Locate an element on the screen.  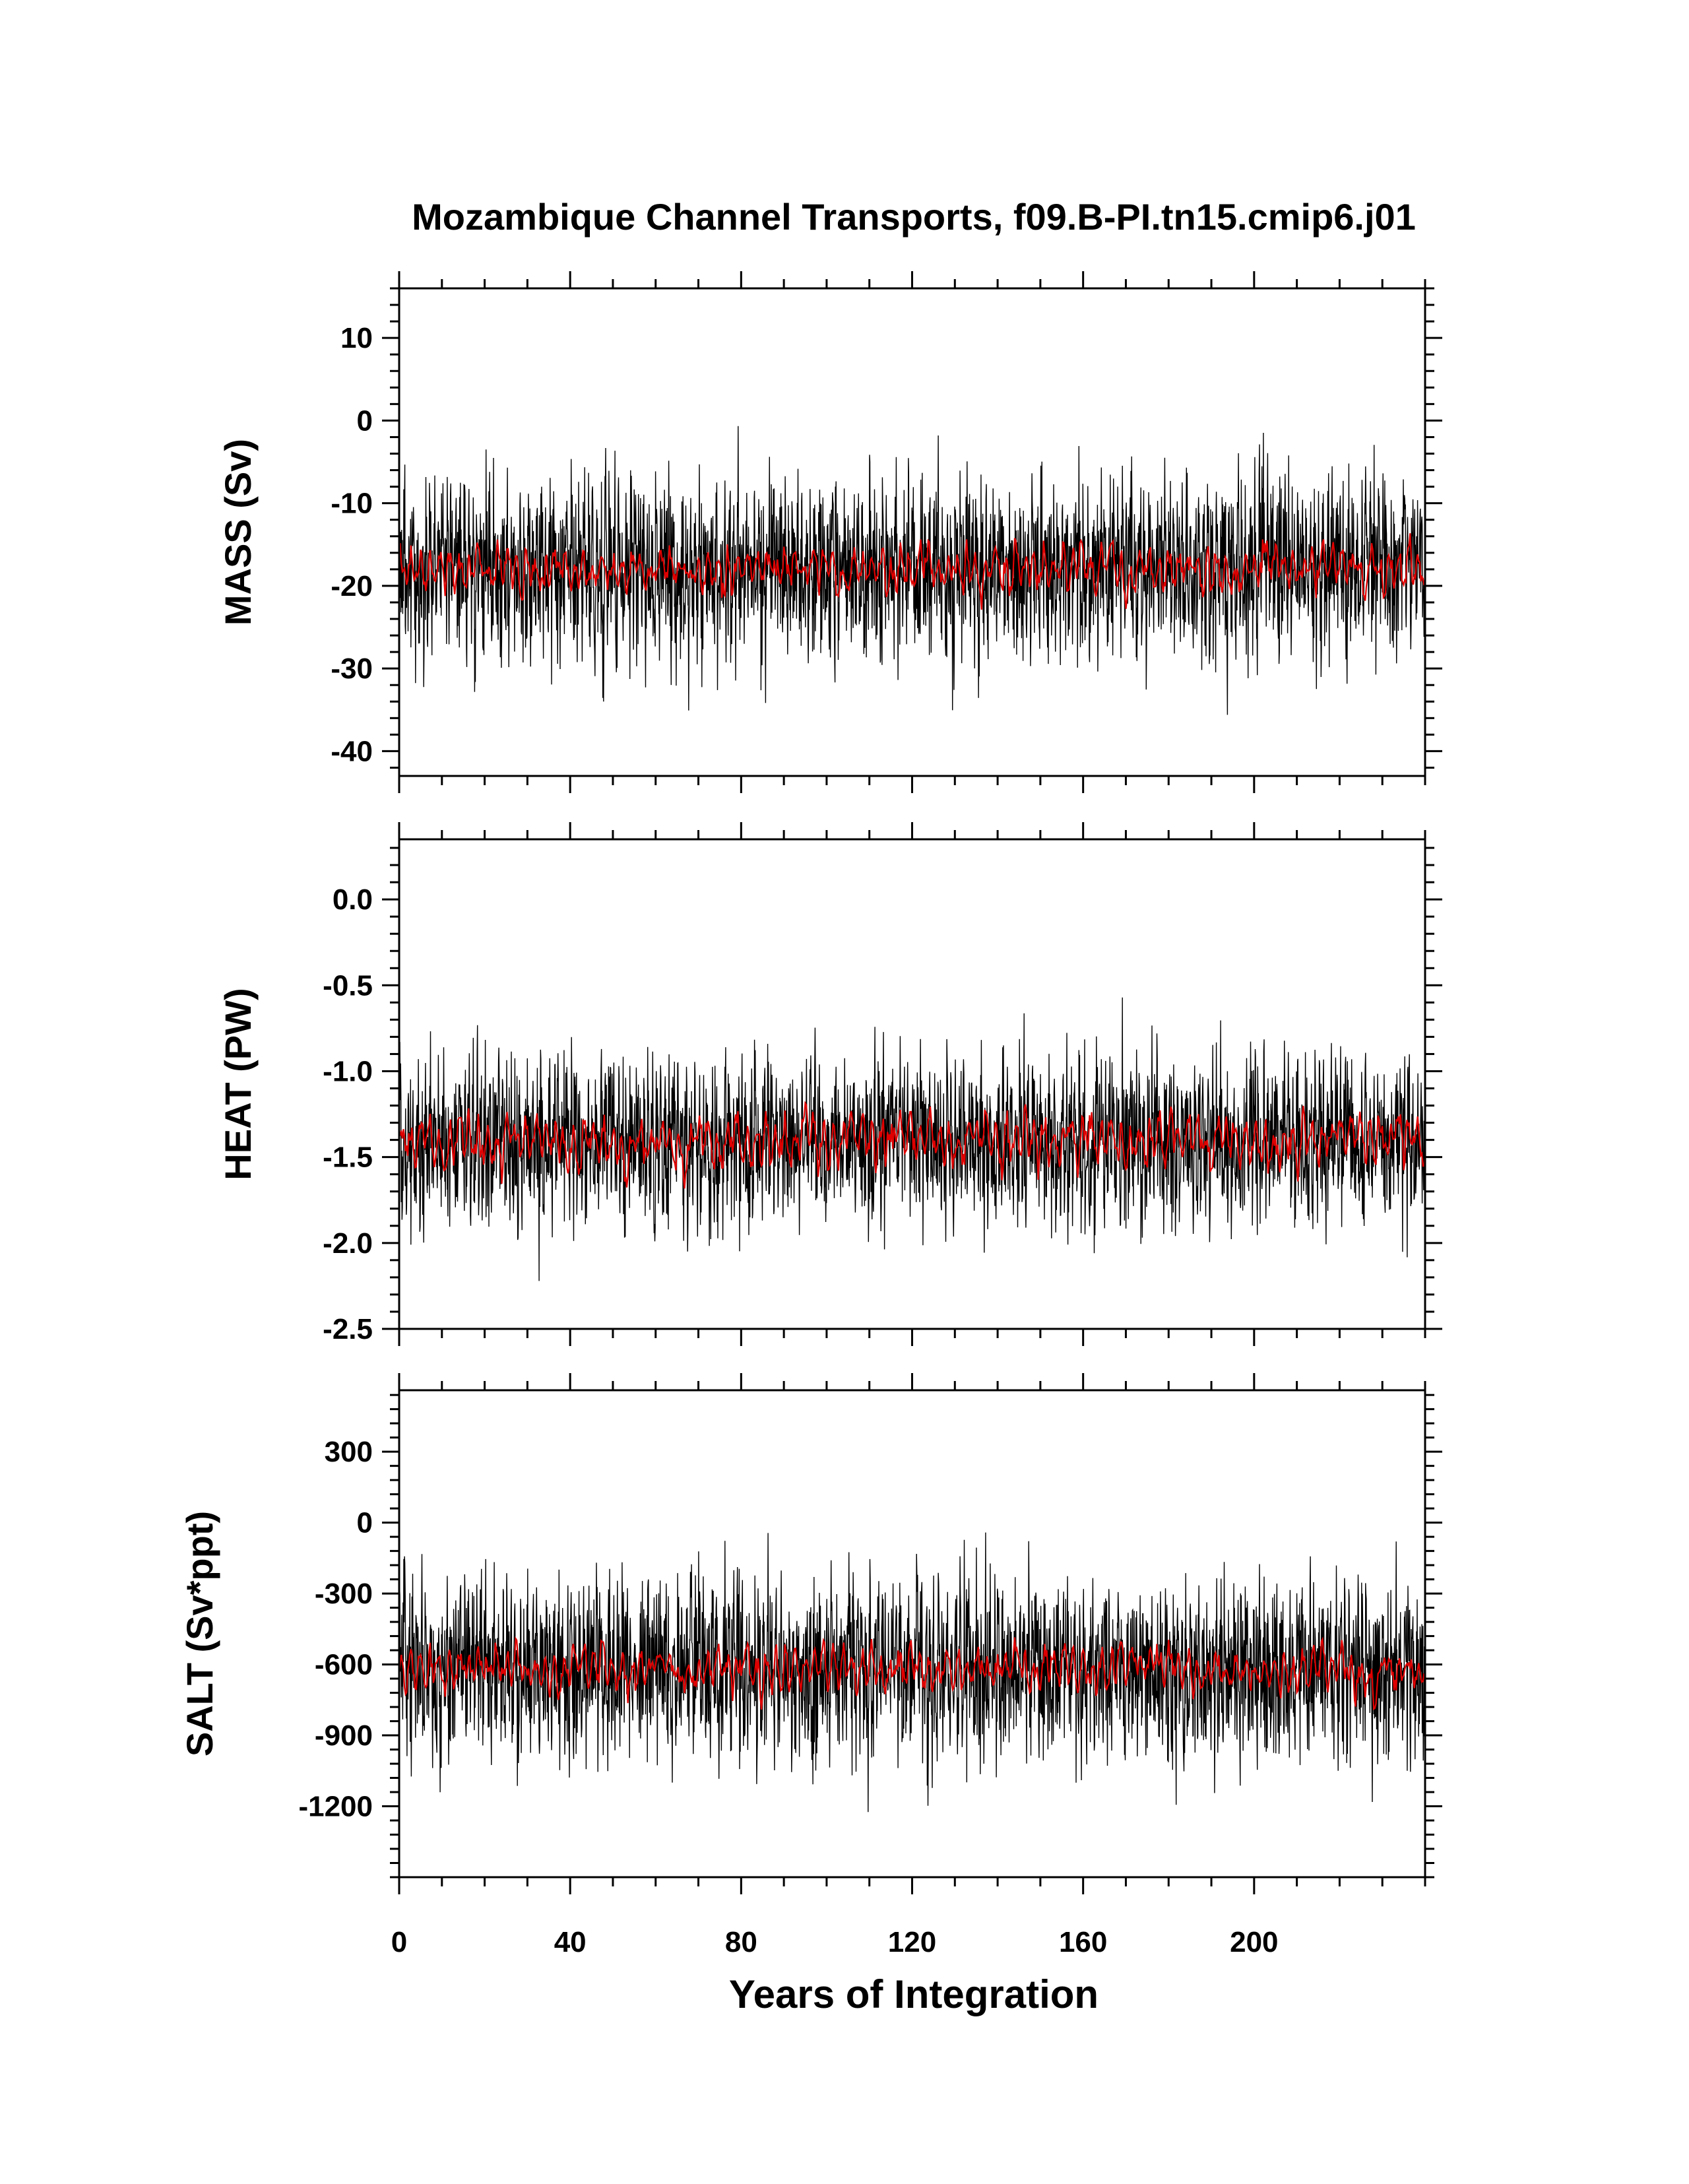
mass-monthly-series-line is located at coordinates (912, 570).